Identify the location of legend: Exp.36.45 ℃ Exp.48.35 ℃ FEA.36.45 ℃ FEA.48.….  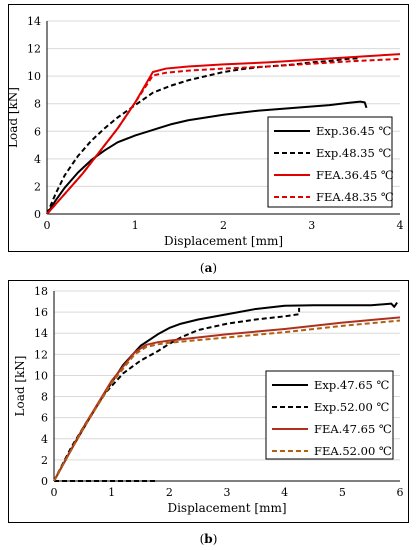
(330, 162).